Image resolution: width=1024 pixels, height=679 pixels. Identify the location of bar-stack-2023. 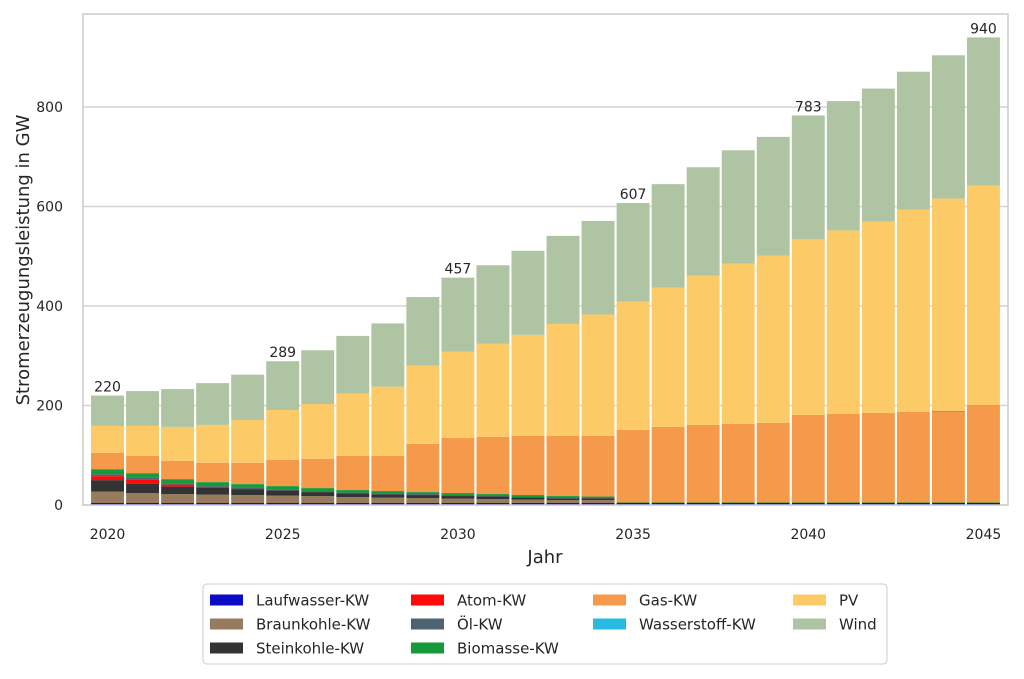
(213, 444).